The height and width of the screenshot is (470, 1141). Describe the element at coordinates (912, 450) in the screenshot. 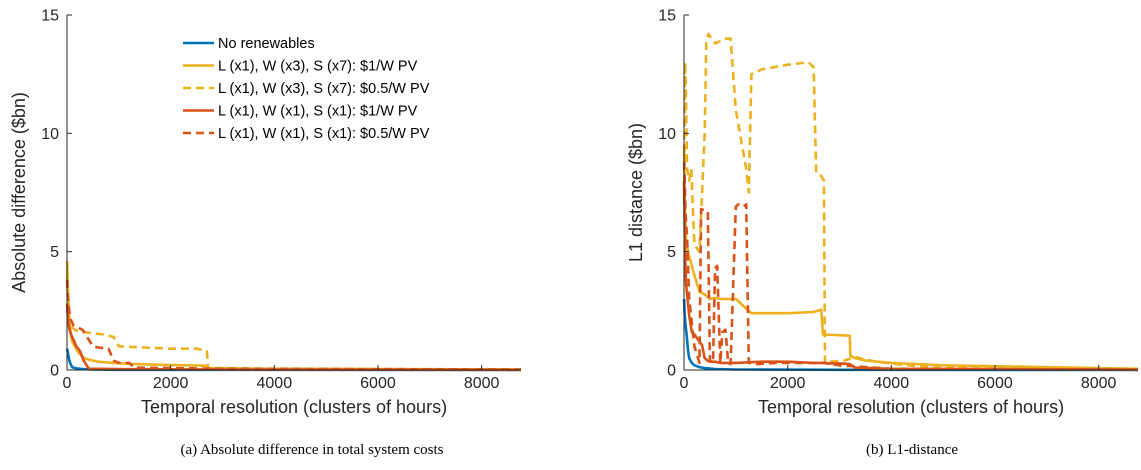

I see `caption-b: (b) L1-distance` at that location.